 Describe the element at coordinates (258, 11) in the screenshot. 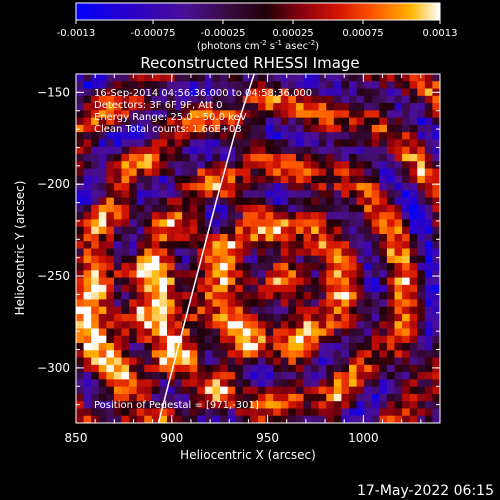

I see `colorbar-gradient` at that location.